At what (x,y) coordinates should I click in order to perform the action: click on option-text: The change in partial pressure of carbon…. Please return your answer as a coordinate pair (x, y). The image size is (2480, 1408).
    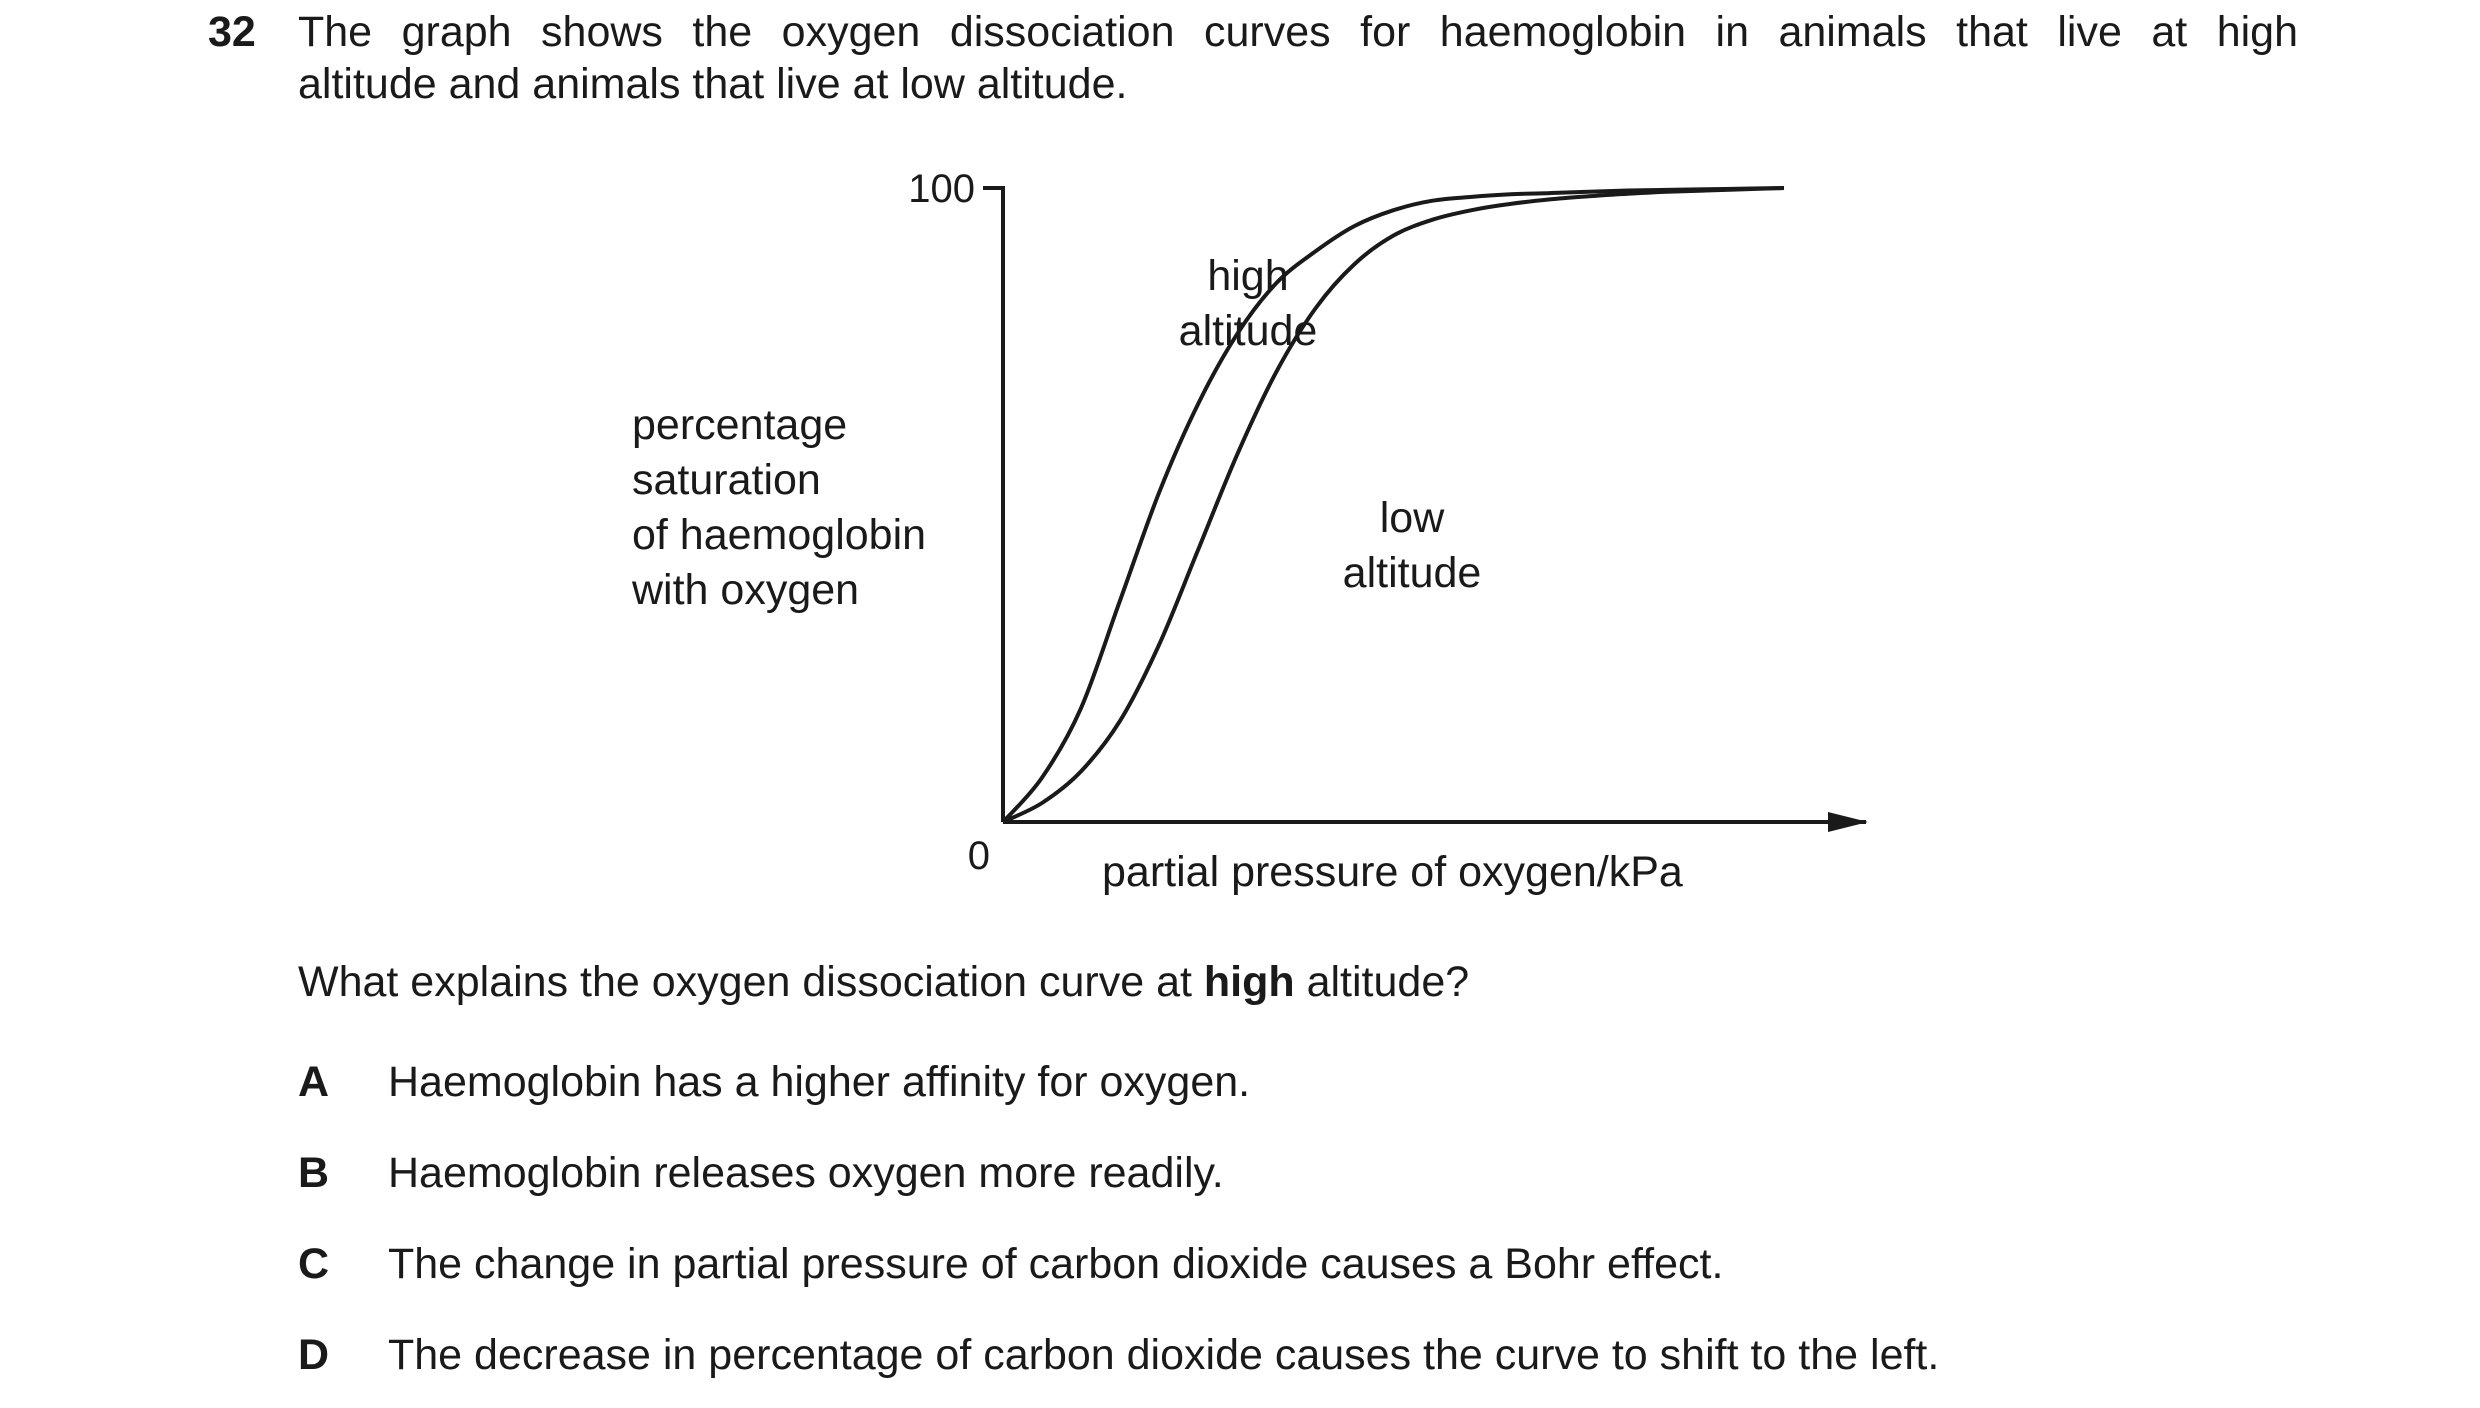
    Looking at the image, I should click on (1056, 1264).